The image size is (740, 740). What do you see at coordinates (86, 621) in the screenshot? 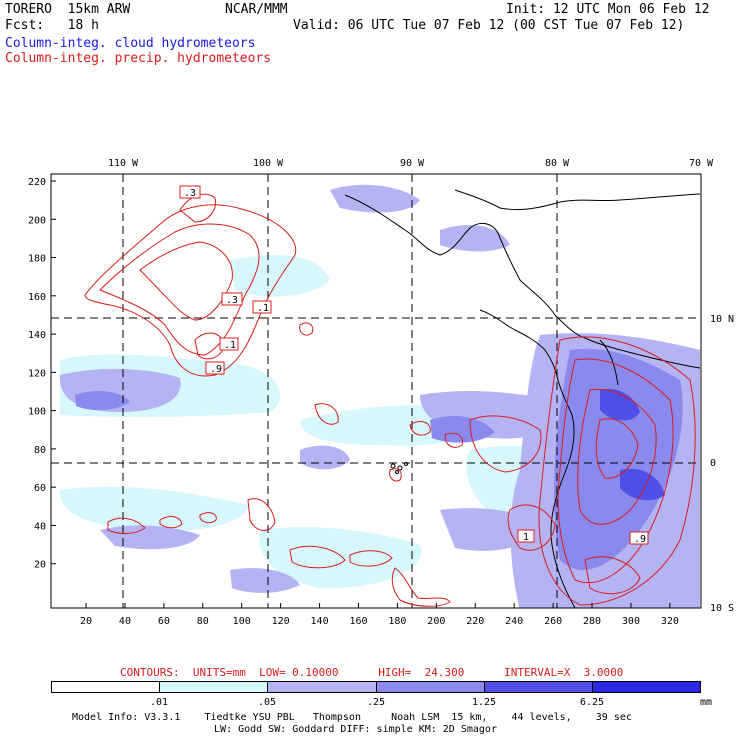
I see `x-tick-label: 20` at bounding box center [86, 621].